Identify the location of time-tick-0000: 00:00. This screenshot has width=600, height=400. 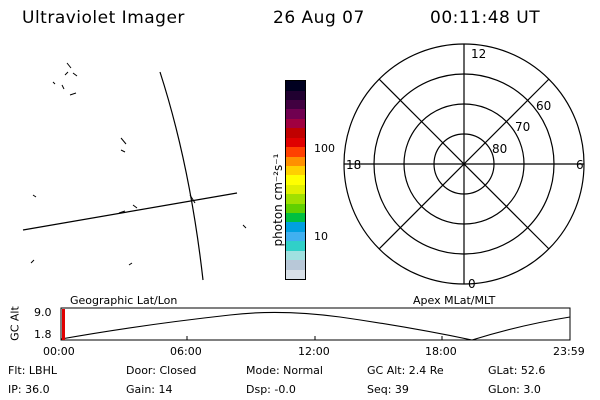
(59, 351).